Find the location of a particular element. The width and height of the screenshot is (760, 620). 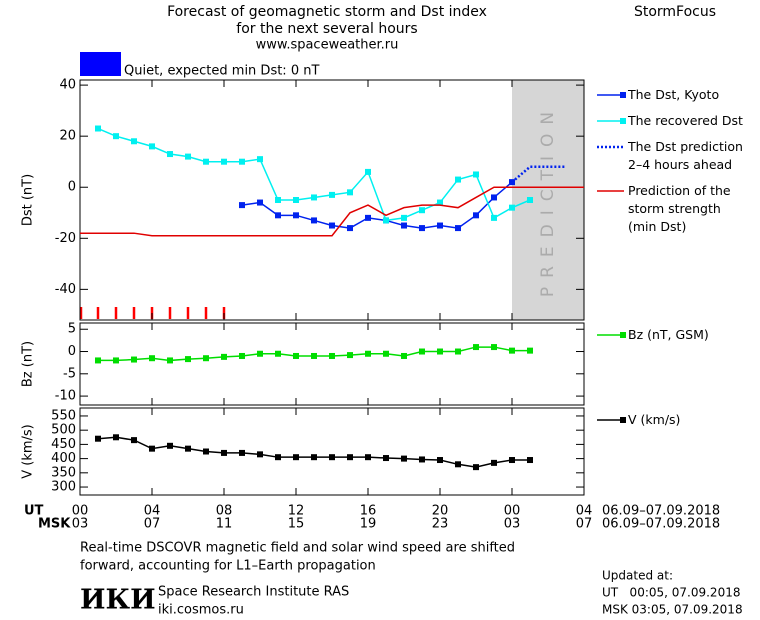

x-tick-label: 04 is located at coordinates (584, 511).